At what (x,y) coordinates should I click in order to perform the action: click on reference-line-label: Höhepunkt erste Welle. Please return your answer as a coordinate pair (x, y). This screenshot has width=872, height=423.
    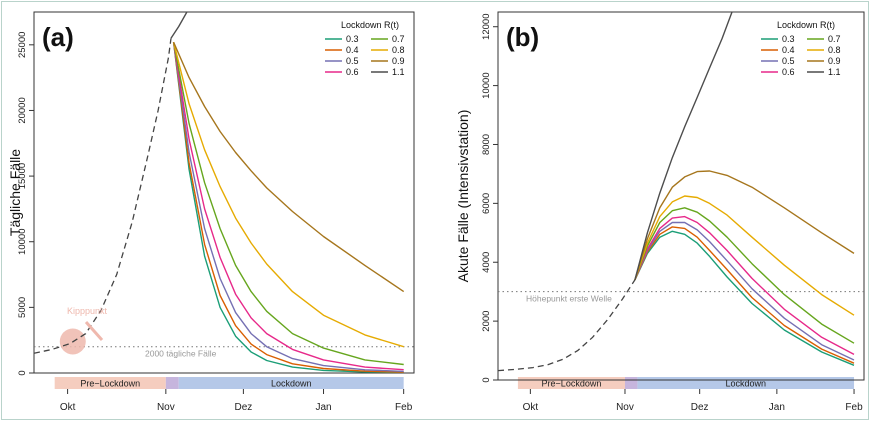
    Looking at the image, I should click on (569, 299).